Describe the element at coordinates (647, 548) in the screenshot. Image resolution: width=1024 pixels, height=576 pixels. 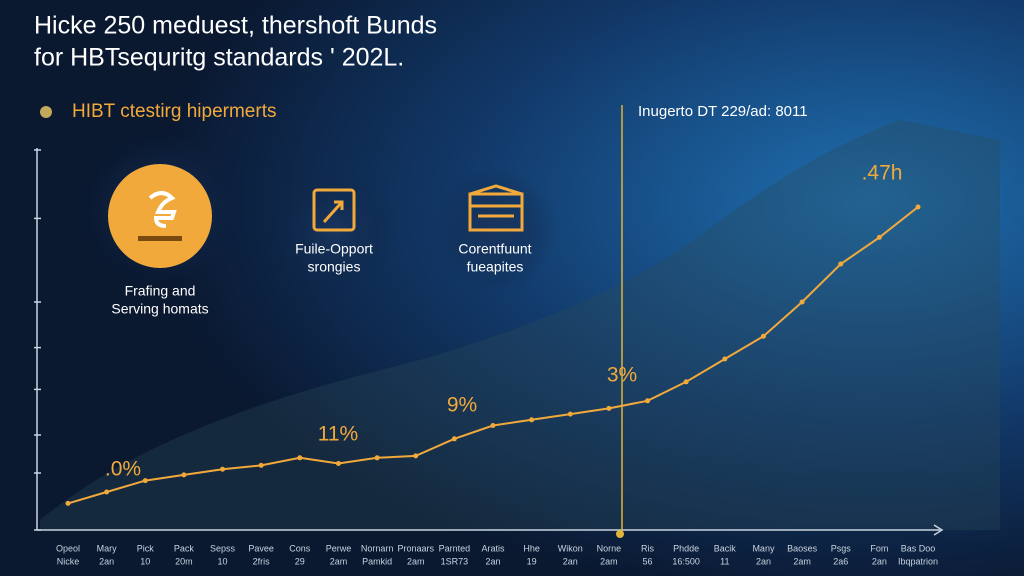
I see `x-tick-label: Ris` at that location.